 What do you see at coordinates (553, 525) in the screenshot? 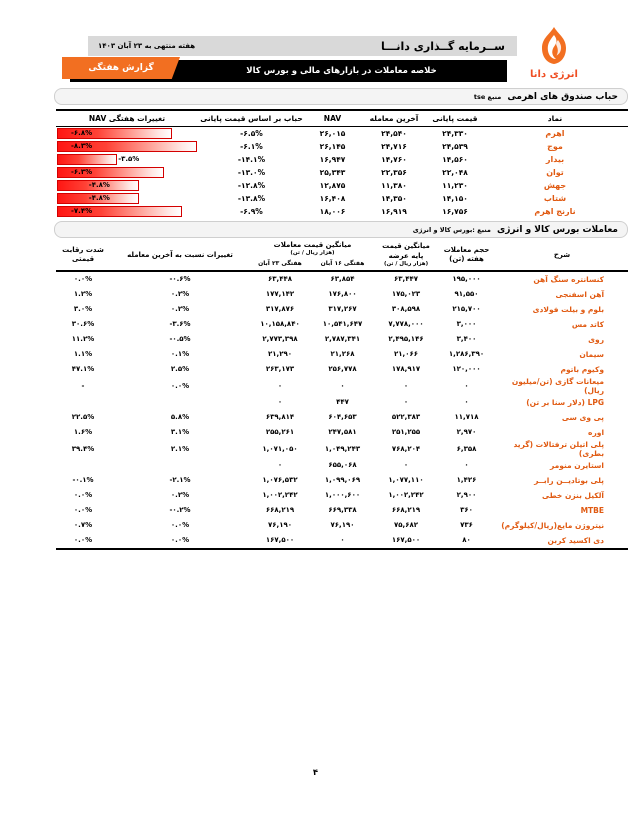
I see `commodity-name: نیتروژن مایع(ریال/کیلوگرم)` at bounding box center [553, 525].